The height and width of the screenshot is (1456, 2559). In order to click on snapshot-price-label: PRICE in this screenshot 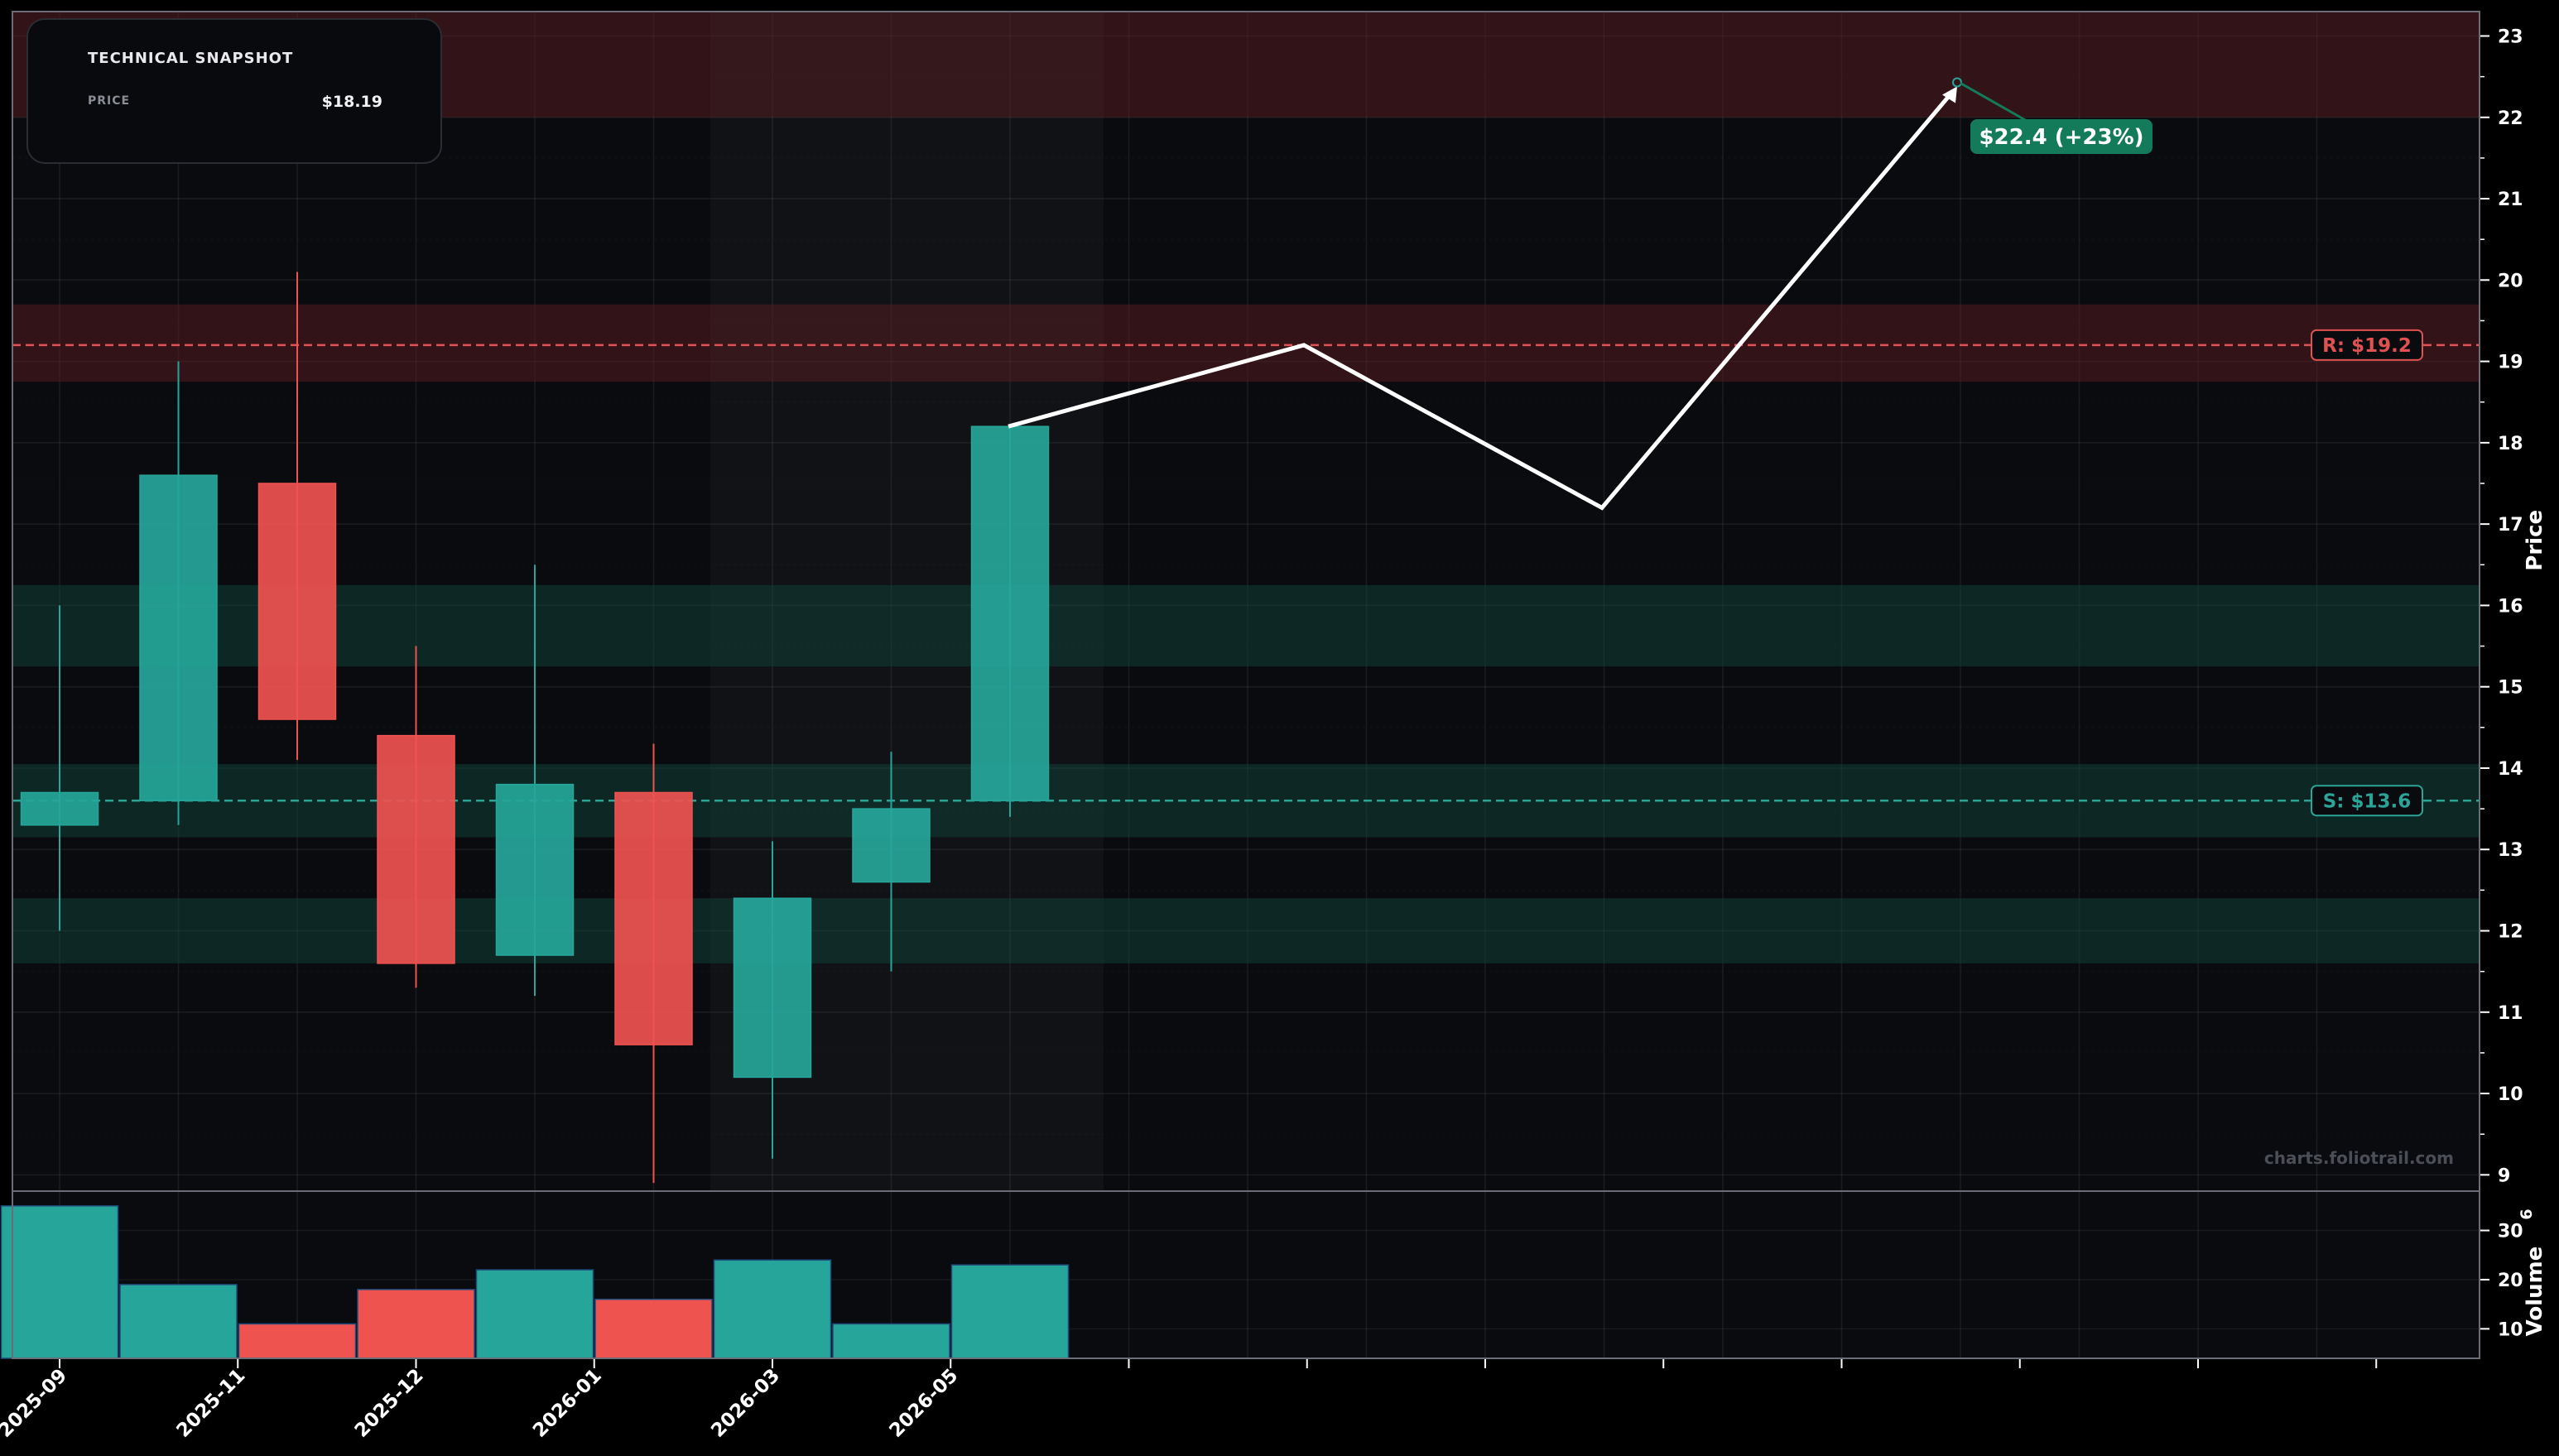, I will do `click(109, 101)`.